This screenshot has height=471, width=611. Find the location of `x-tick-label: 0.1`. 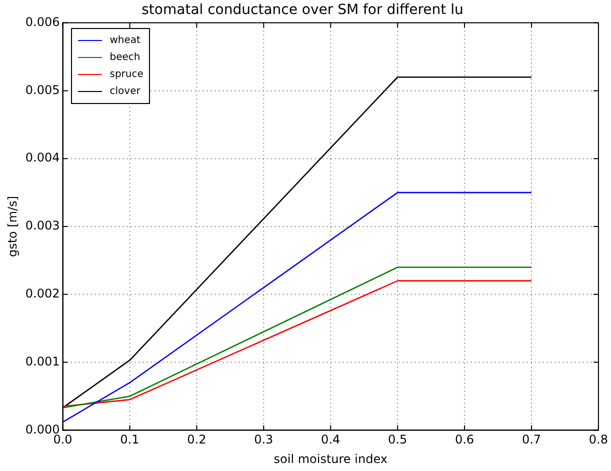

x-tick-label: 0.1 is located at coordinates (130, 439).